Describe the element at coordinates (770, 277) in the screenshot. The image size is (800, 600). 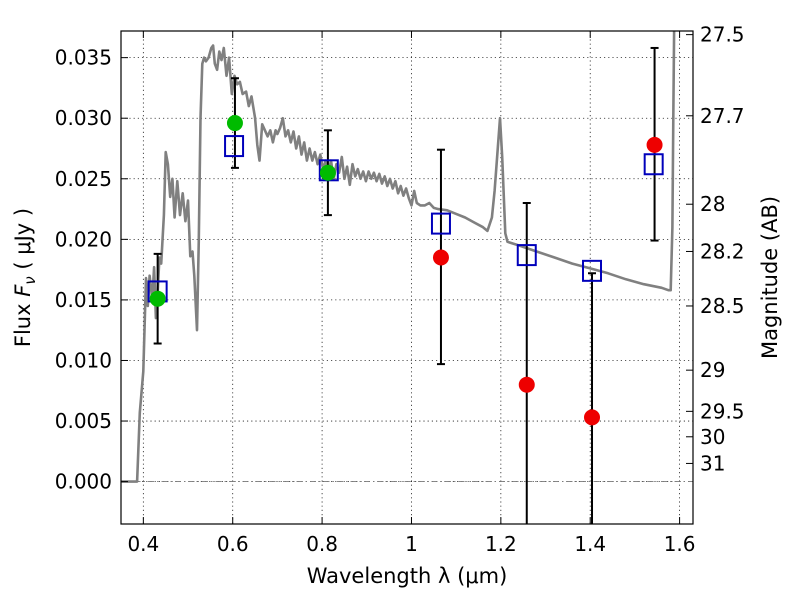
I see `y2-axis-label: Magnitude (AB)` at that location.